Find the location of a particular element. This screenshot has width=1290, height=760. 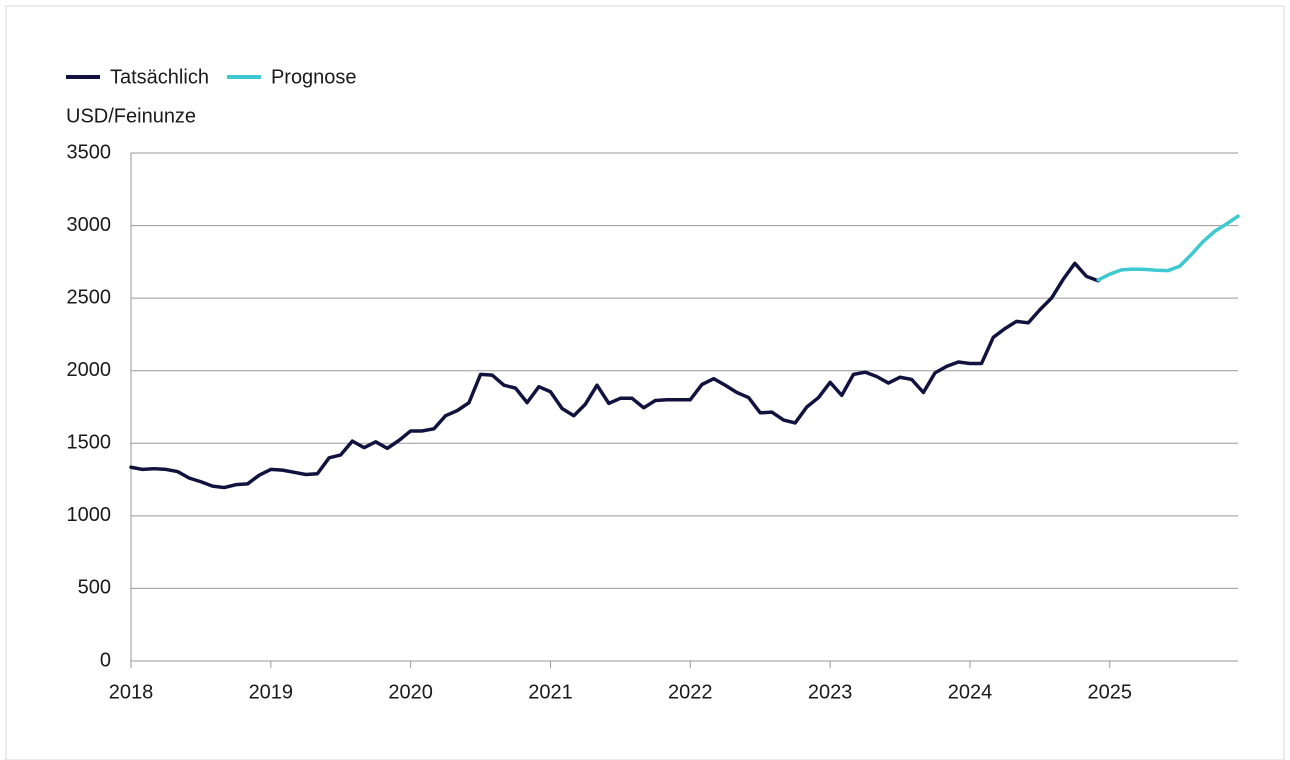

x-tick-label: 2022 is located at coordinates (690, 692).